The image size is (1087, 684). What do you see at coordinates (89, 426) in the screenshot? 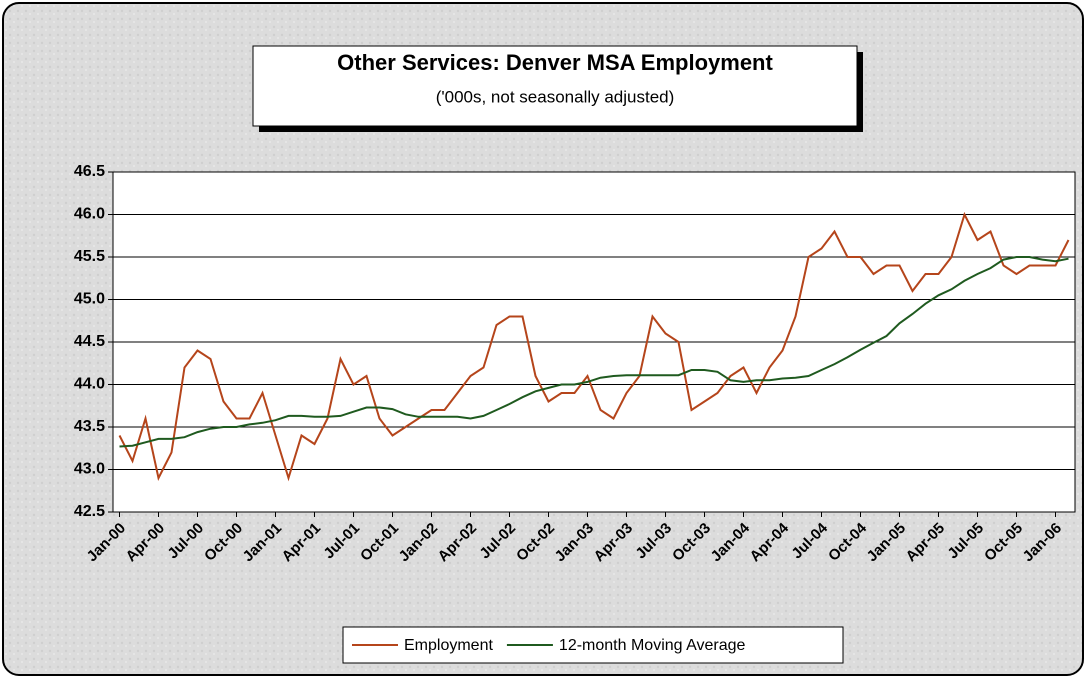
I see `y-tick-label: 43.5` at bounding box center [89, 426].